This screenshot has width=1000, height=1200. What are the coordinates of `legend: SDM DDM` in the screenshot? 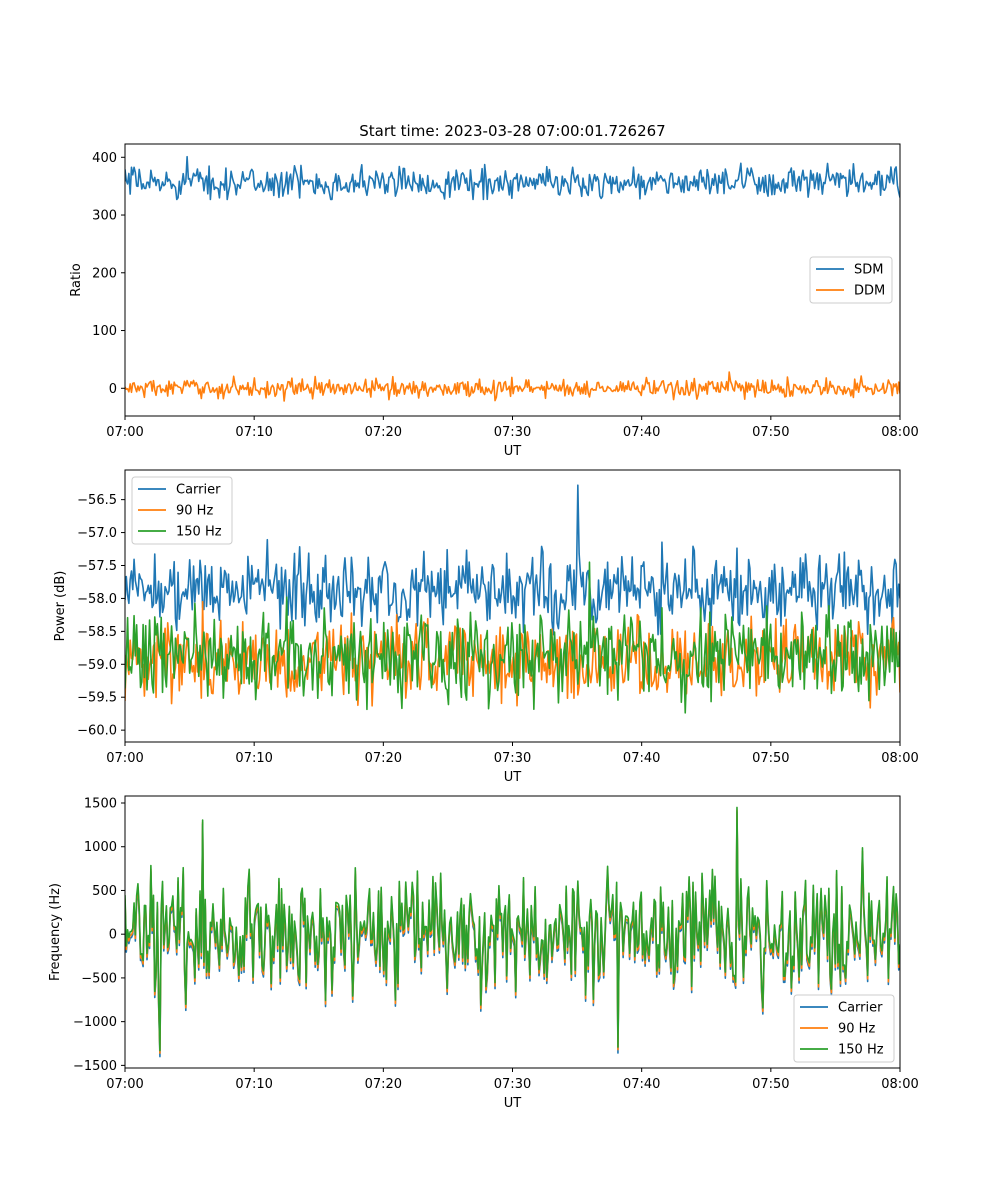 It's located at (851, 280).